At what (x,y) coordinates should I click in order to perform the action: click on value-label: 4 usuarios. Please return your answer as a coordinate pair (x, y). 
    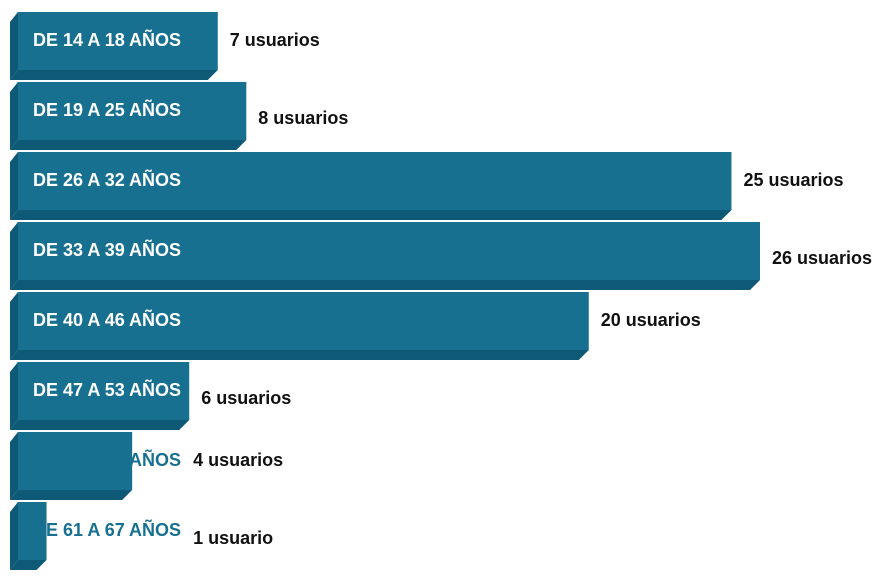
    Looking at the image, I should click on (238, 460).